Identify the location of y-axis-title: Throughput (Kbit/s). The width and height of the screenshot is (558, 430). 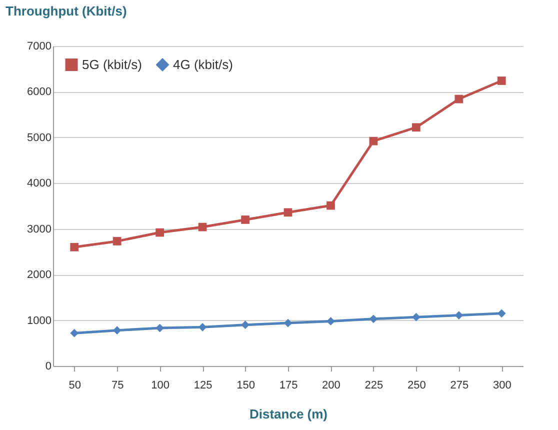
(66, 11).